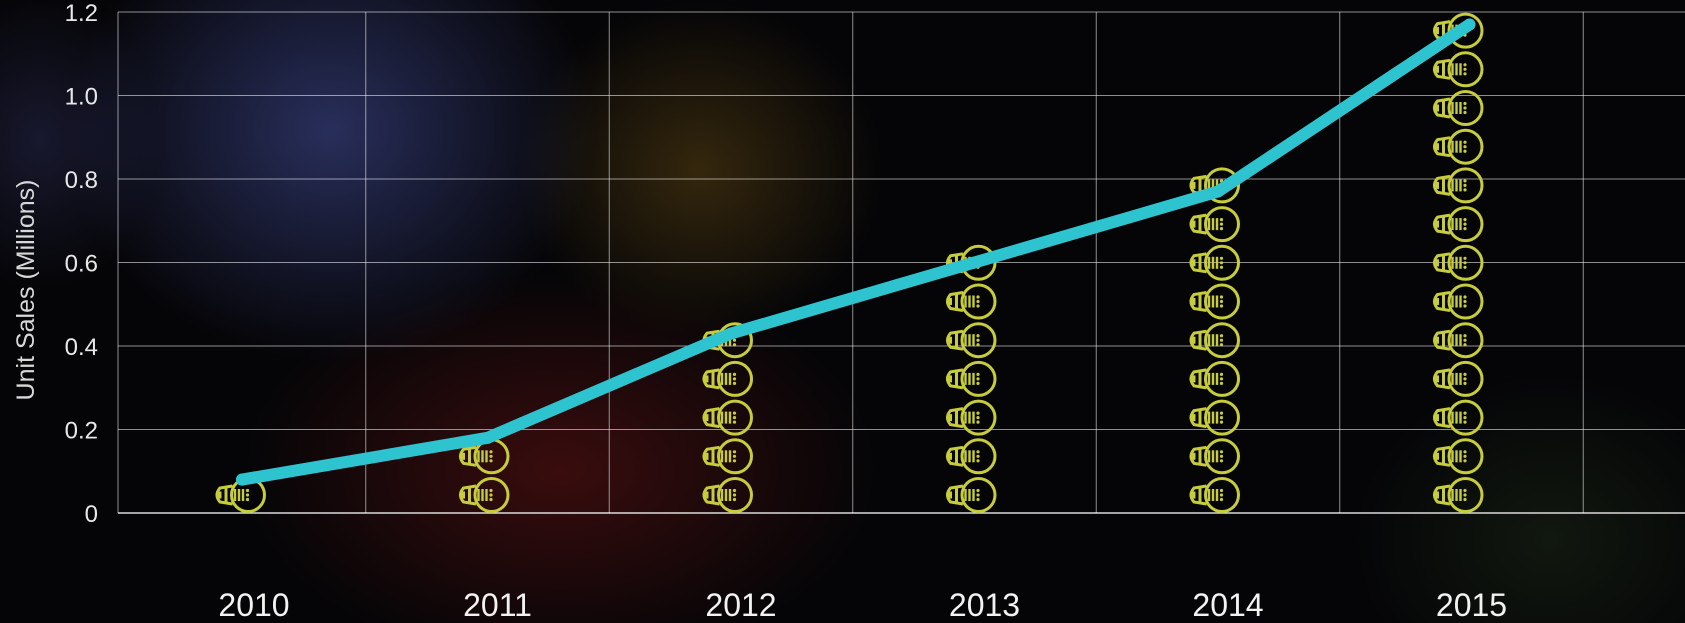  What do you see at coordinates (974, 262) in the screenshot?
I see `data-point-2013` at bounding box center [974, 262].